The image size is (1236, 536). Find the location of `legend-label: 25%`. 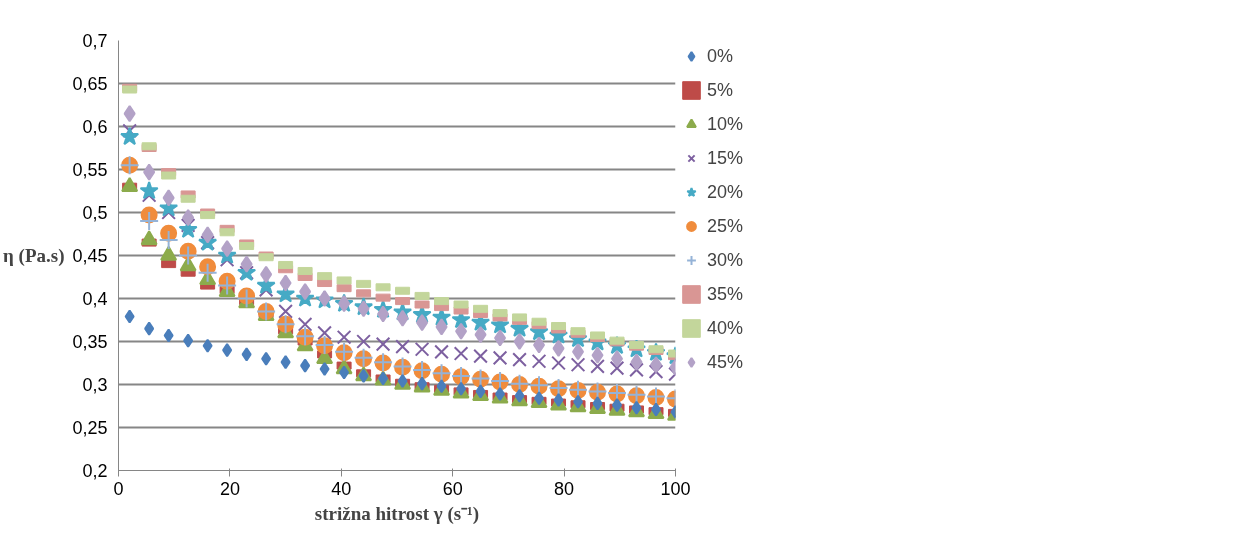

legend-label: 25% is located at coordinates (726, 226).